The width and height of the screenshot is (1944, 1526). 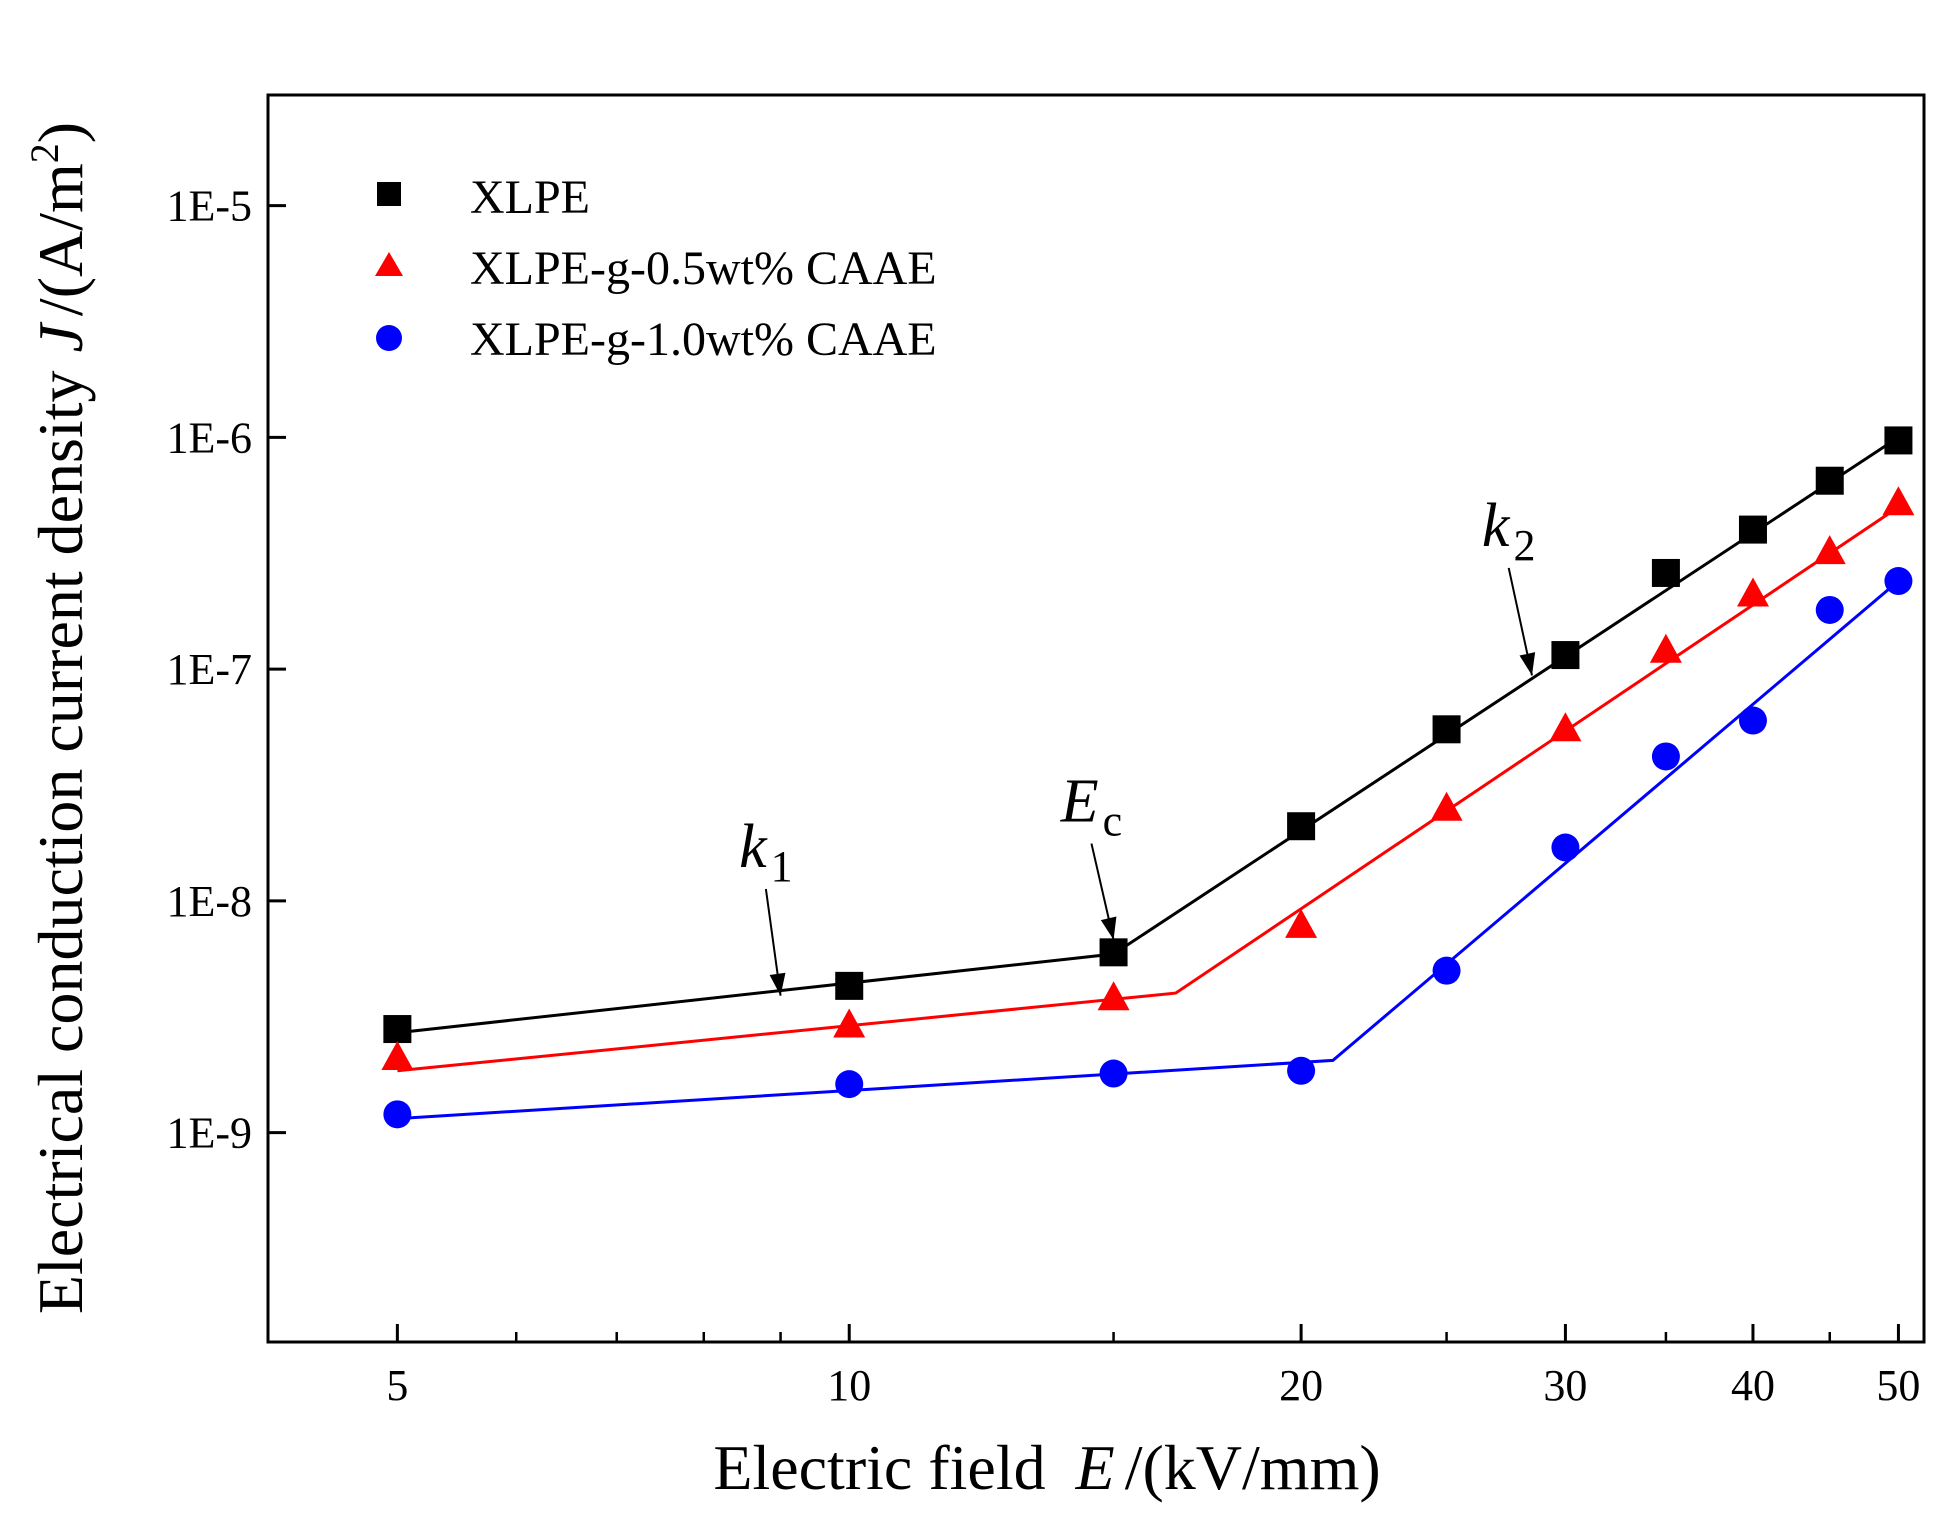 What do you see at coordinates (1113, 821) in the screenshot?
I see `annotation-subscript: c` at bounding box center [1113, 821].